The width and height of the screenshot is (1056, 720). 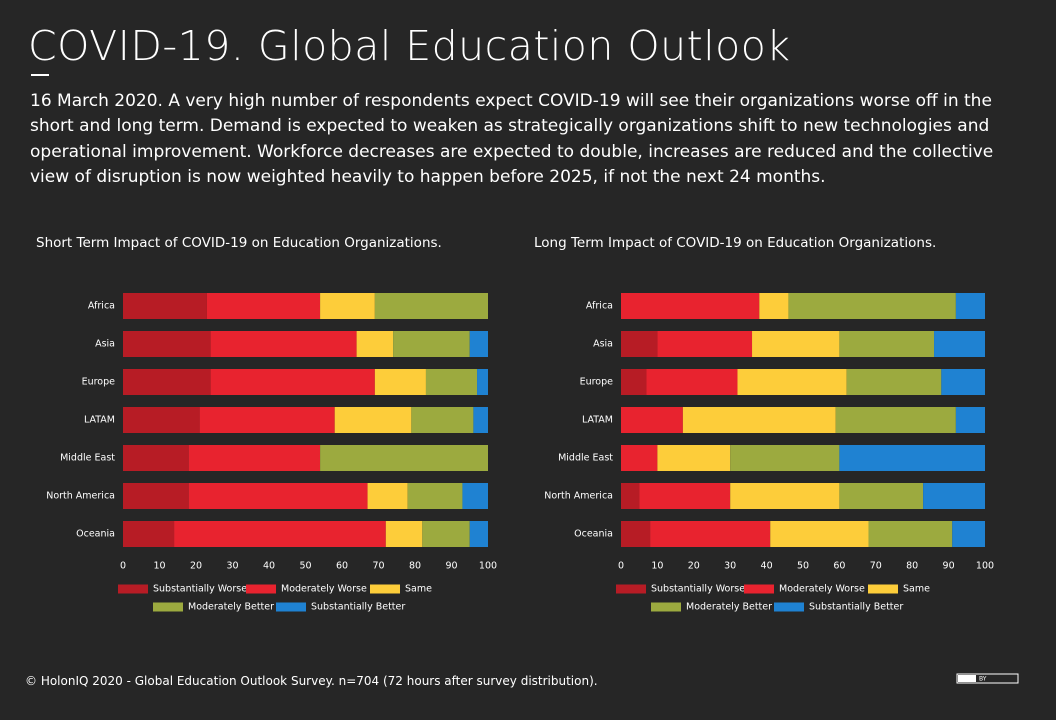 I want to click on x-tick-label: 10, so click(x=657, y=566).